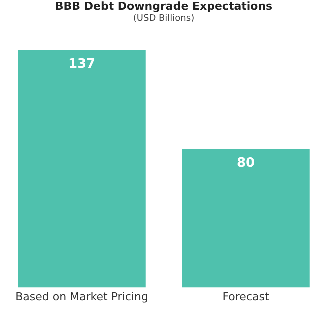 The height and width of the screenshot is (311, 328). I want to click on chart-title: BBB Debt Downgrade Expectations, so click(164, 6).